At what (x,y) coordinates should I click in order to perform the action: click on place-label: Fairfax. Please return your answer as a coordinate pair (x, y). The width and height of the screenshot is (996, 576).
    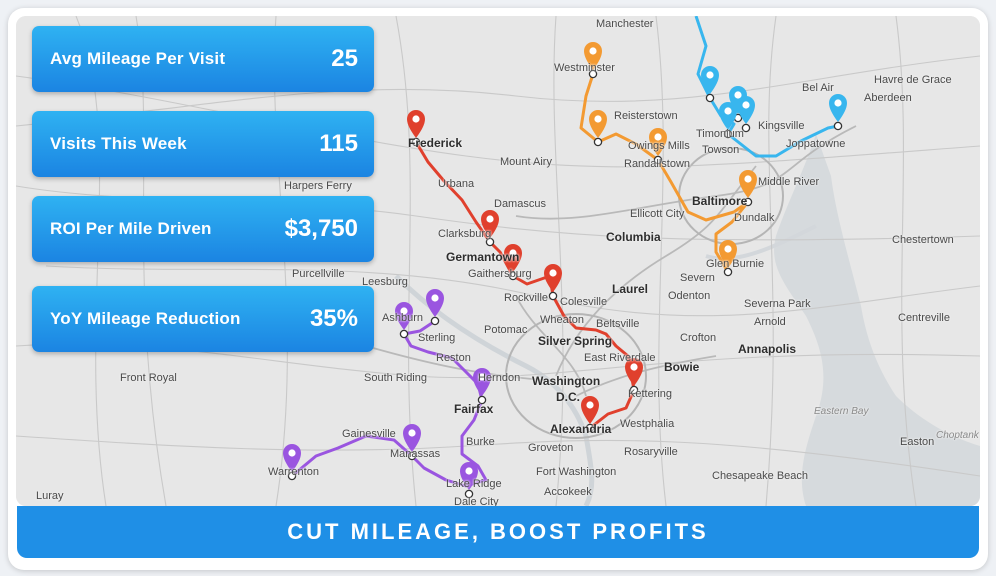
    Looking at the image, I should click on (474, 409).